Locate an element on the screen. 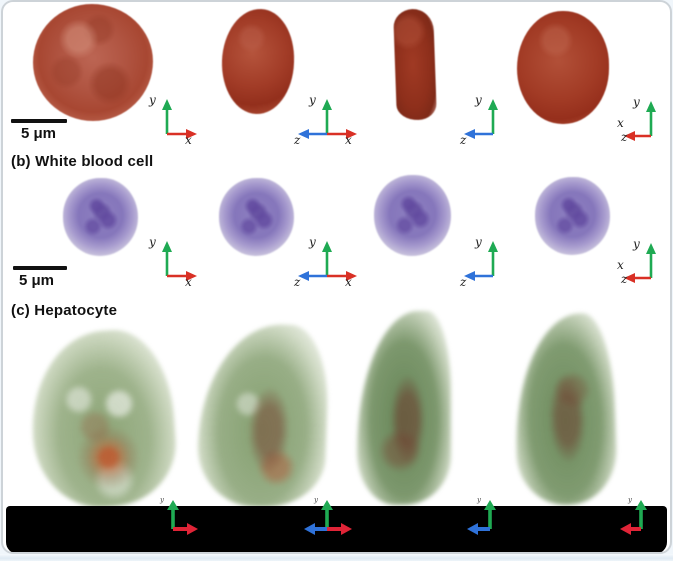  red-blood-cell-view-side is located at coordinates (415, 64).